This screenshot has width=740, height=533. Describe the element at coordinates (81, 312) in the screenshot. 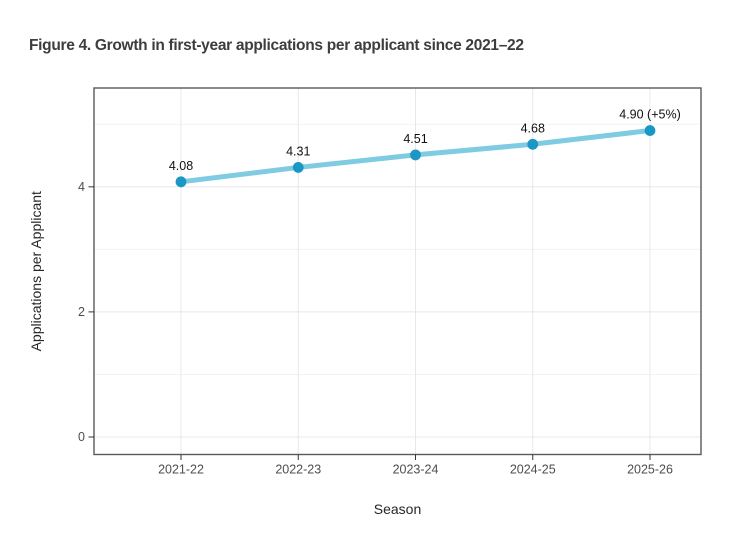

I see `y-tick-label: 2` at that location.